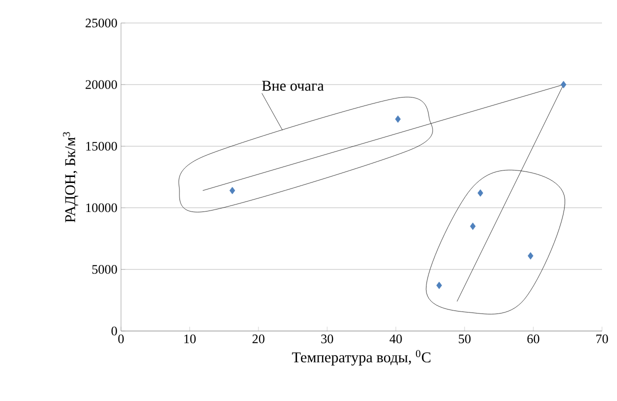 The image size is (617, 401). What do you see at coordinates (101, 146) in the screenshot?
I see `y-tick-label: 15000` at bounding box center [101, 146].